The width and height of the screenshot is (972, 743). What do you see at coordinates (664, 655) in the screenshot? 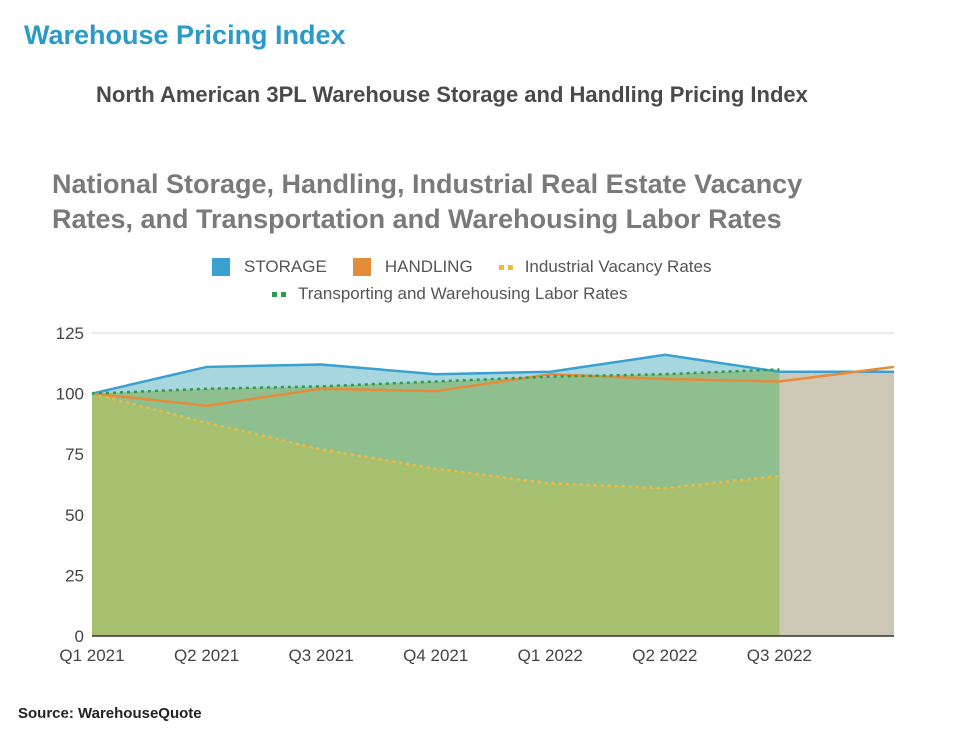
I see `x-tick-label: Q2 2022` at bounding box center [664, 655].